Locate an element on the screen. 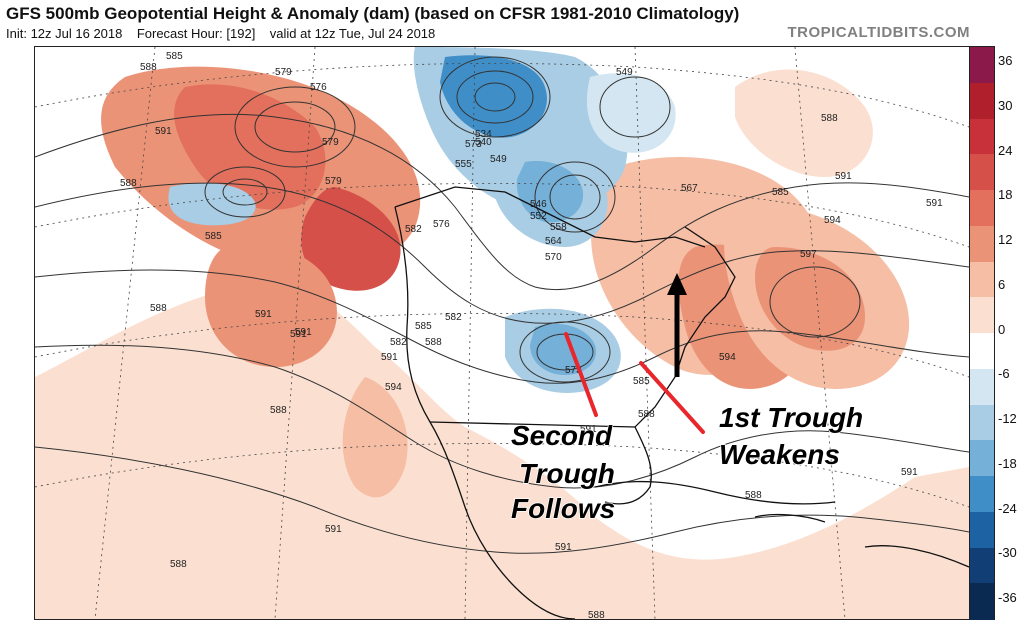 This screenshot has height=638, width=1024. colorbar-label: 24 is located at coordinates (1005, 150).